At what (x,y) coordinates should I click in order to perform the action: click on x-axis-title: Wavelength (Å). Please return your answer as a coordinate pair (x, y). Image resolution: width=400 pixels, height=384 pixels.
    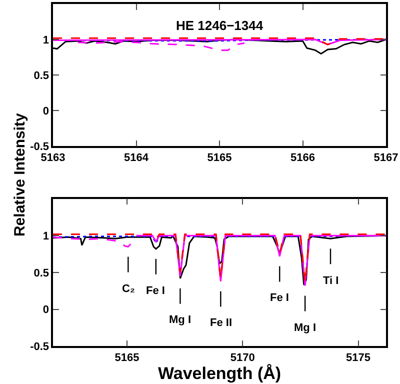
    Looking at the image, I should click on (220, 373).